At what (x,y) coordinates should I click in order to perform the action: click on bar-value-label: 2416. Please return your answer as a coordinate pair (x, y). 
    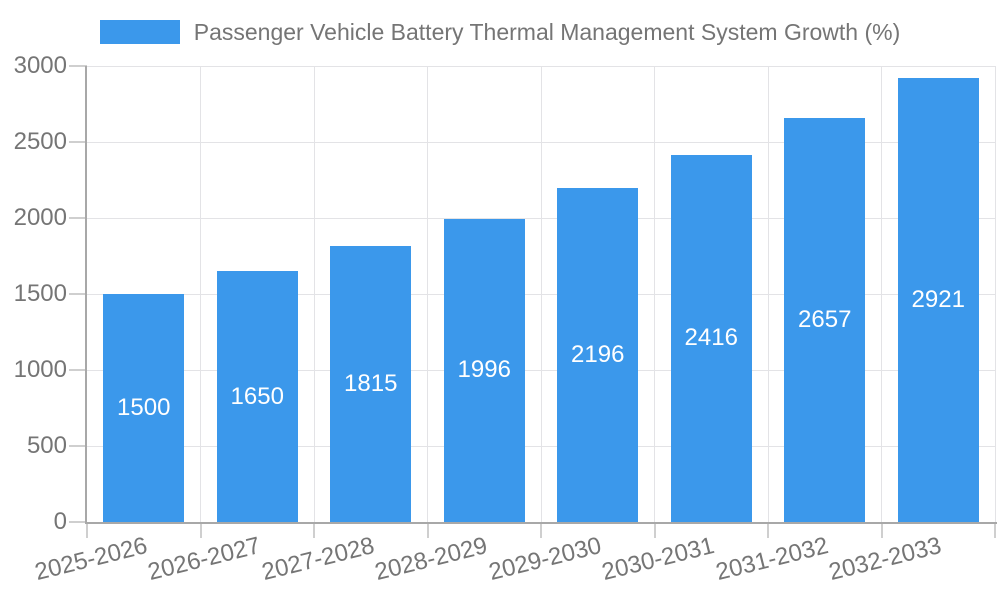
    Looking at the image, I should click on (711, 338).